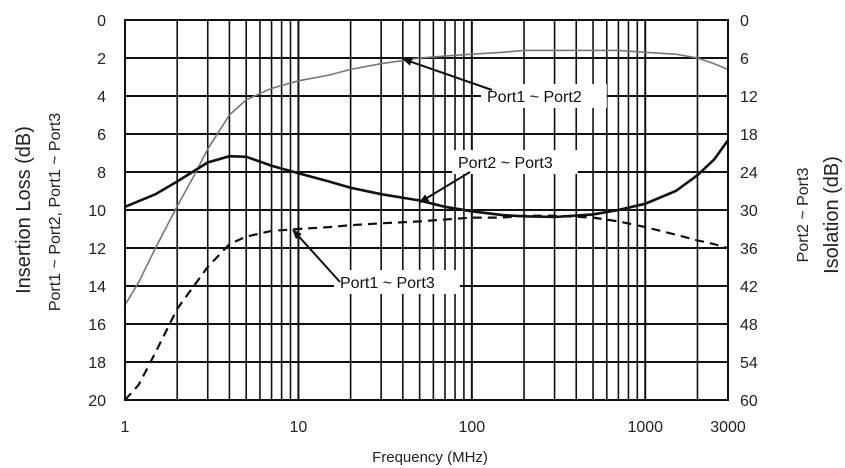 This screenshot has width=845, height=468. Describe the element at coordinates (749, 211) in the screenshot. I see `y-right-tick-label: 30` at that location.